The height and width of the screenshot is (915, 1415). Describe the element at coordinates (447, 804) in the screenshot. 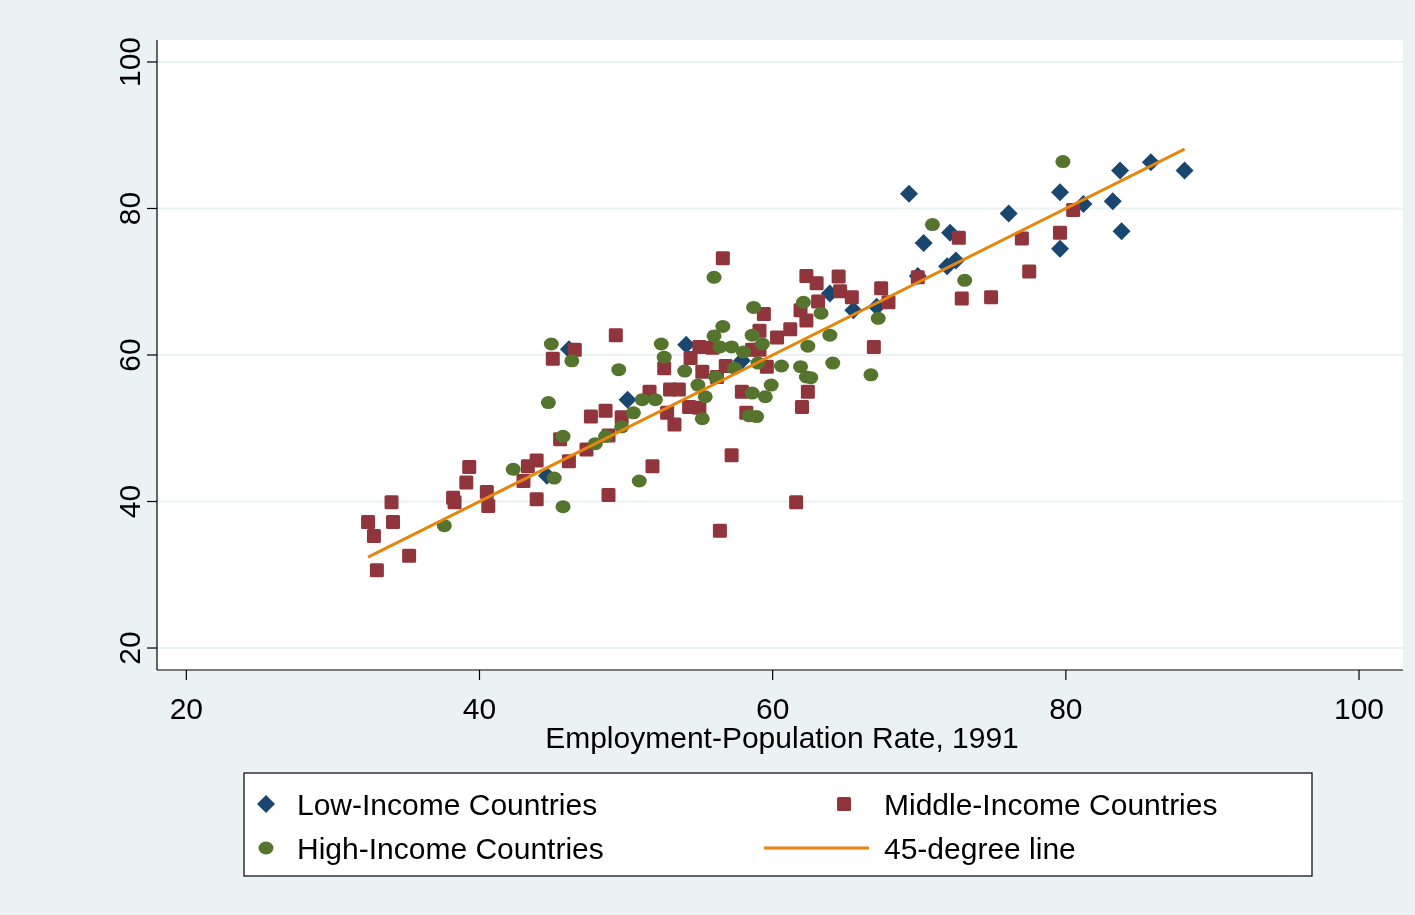

I see `legend-label: Low-Income Countries` at that location.